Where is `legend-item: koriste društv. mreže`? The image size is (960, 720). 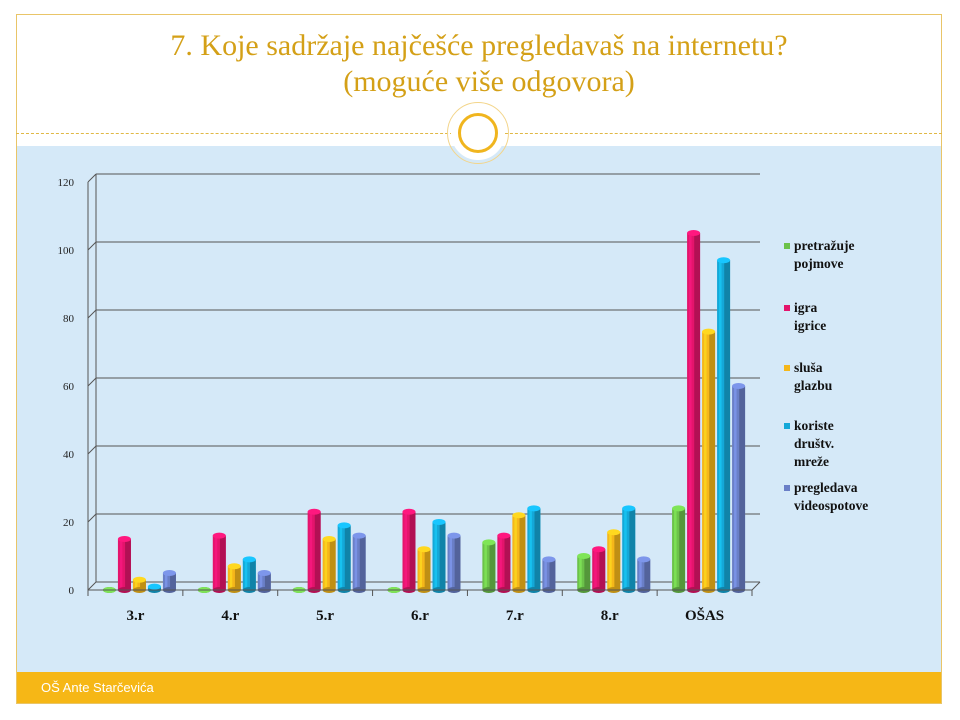
legend-item: koriste društv. mreže is located at coordinates (809, 443).